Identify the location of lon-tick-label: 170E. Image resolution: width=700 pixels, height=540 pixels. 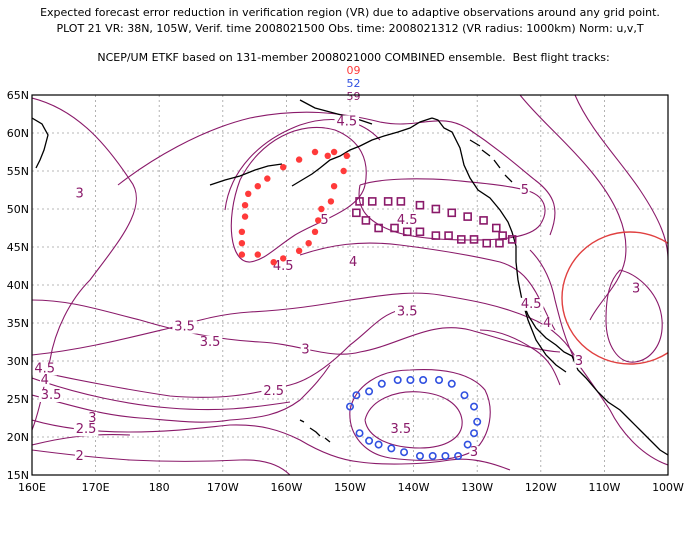
(96, 487).